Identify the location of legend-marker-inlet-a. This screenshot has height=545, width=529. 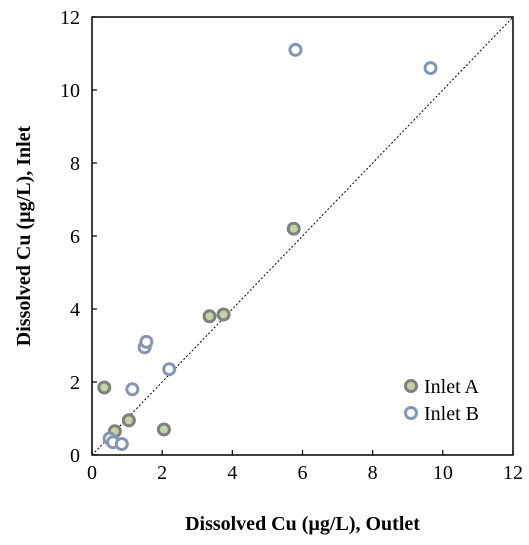
(411, 386).